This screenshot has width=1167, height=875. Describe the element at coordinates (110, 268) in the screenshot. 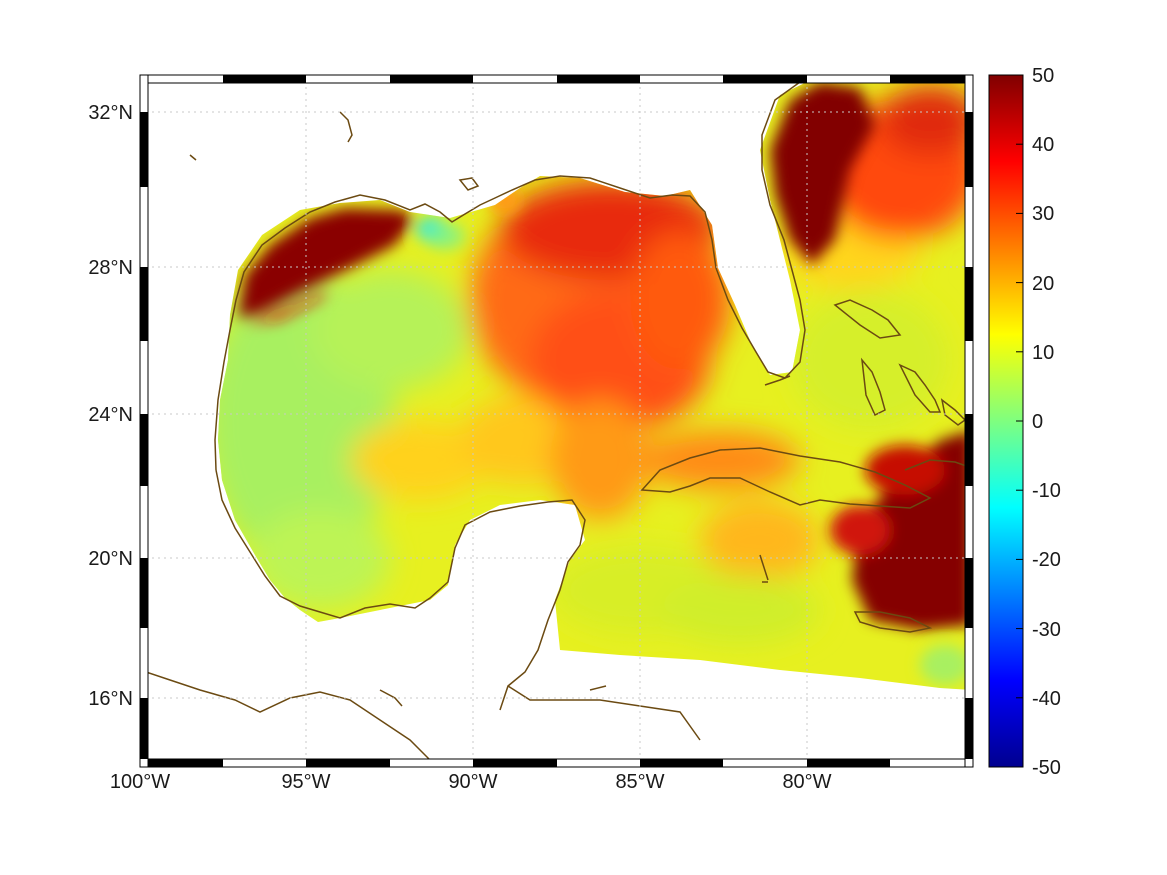

I see `lat-tick-label: 28°N` at that location.